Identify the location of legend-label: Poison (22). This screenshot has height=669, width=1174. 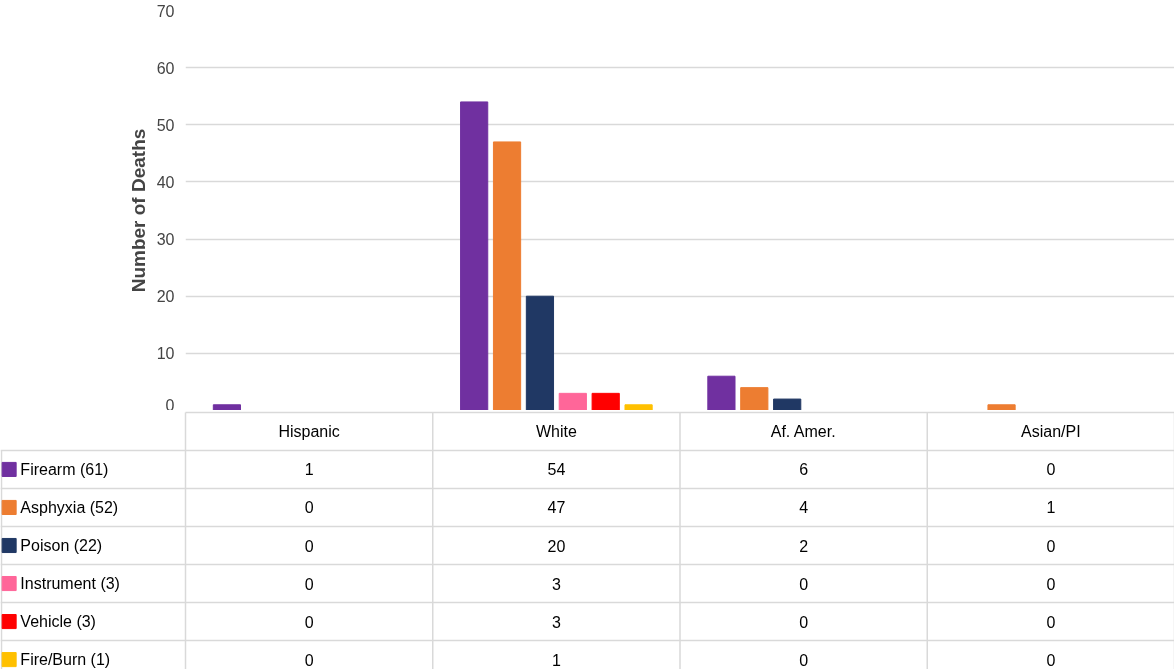
(61, 545).